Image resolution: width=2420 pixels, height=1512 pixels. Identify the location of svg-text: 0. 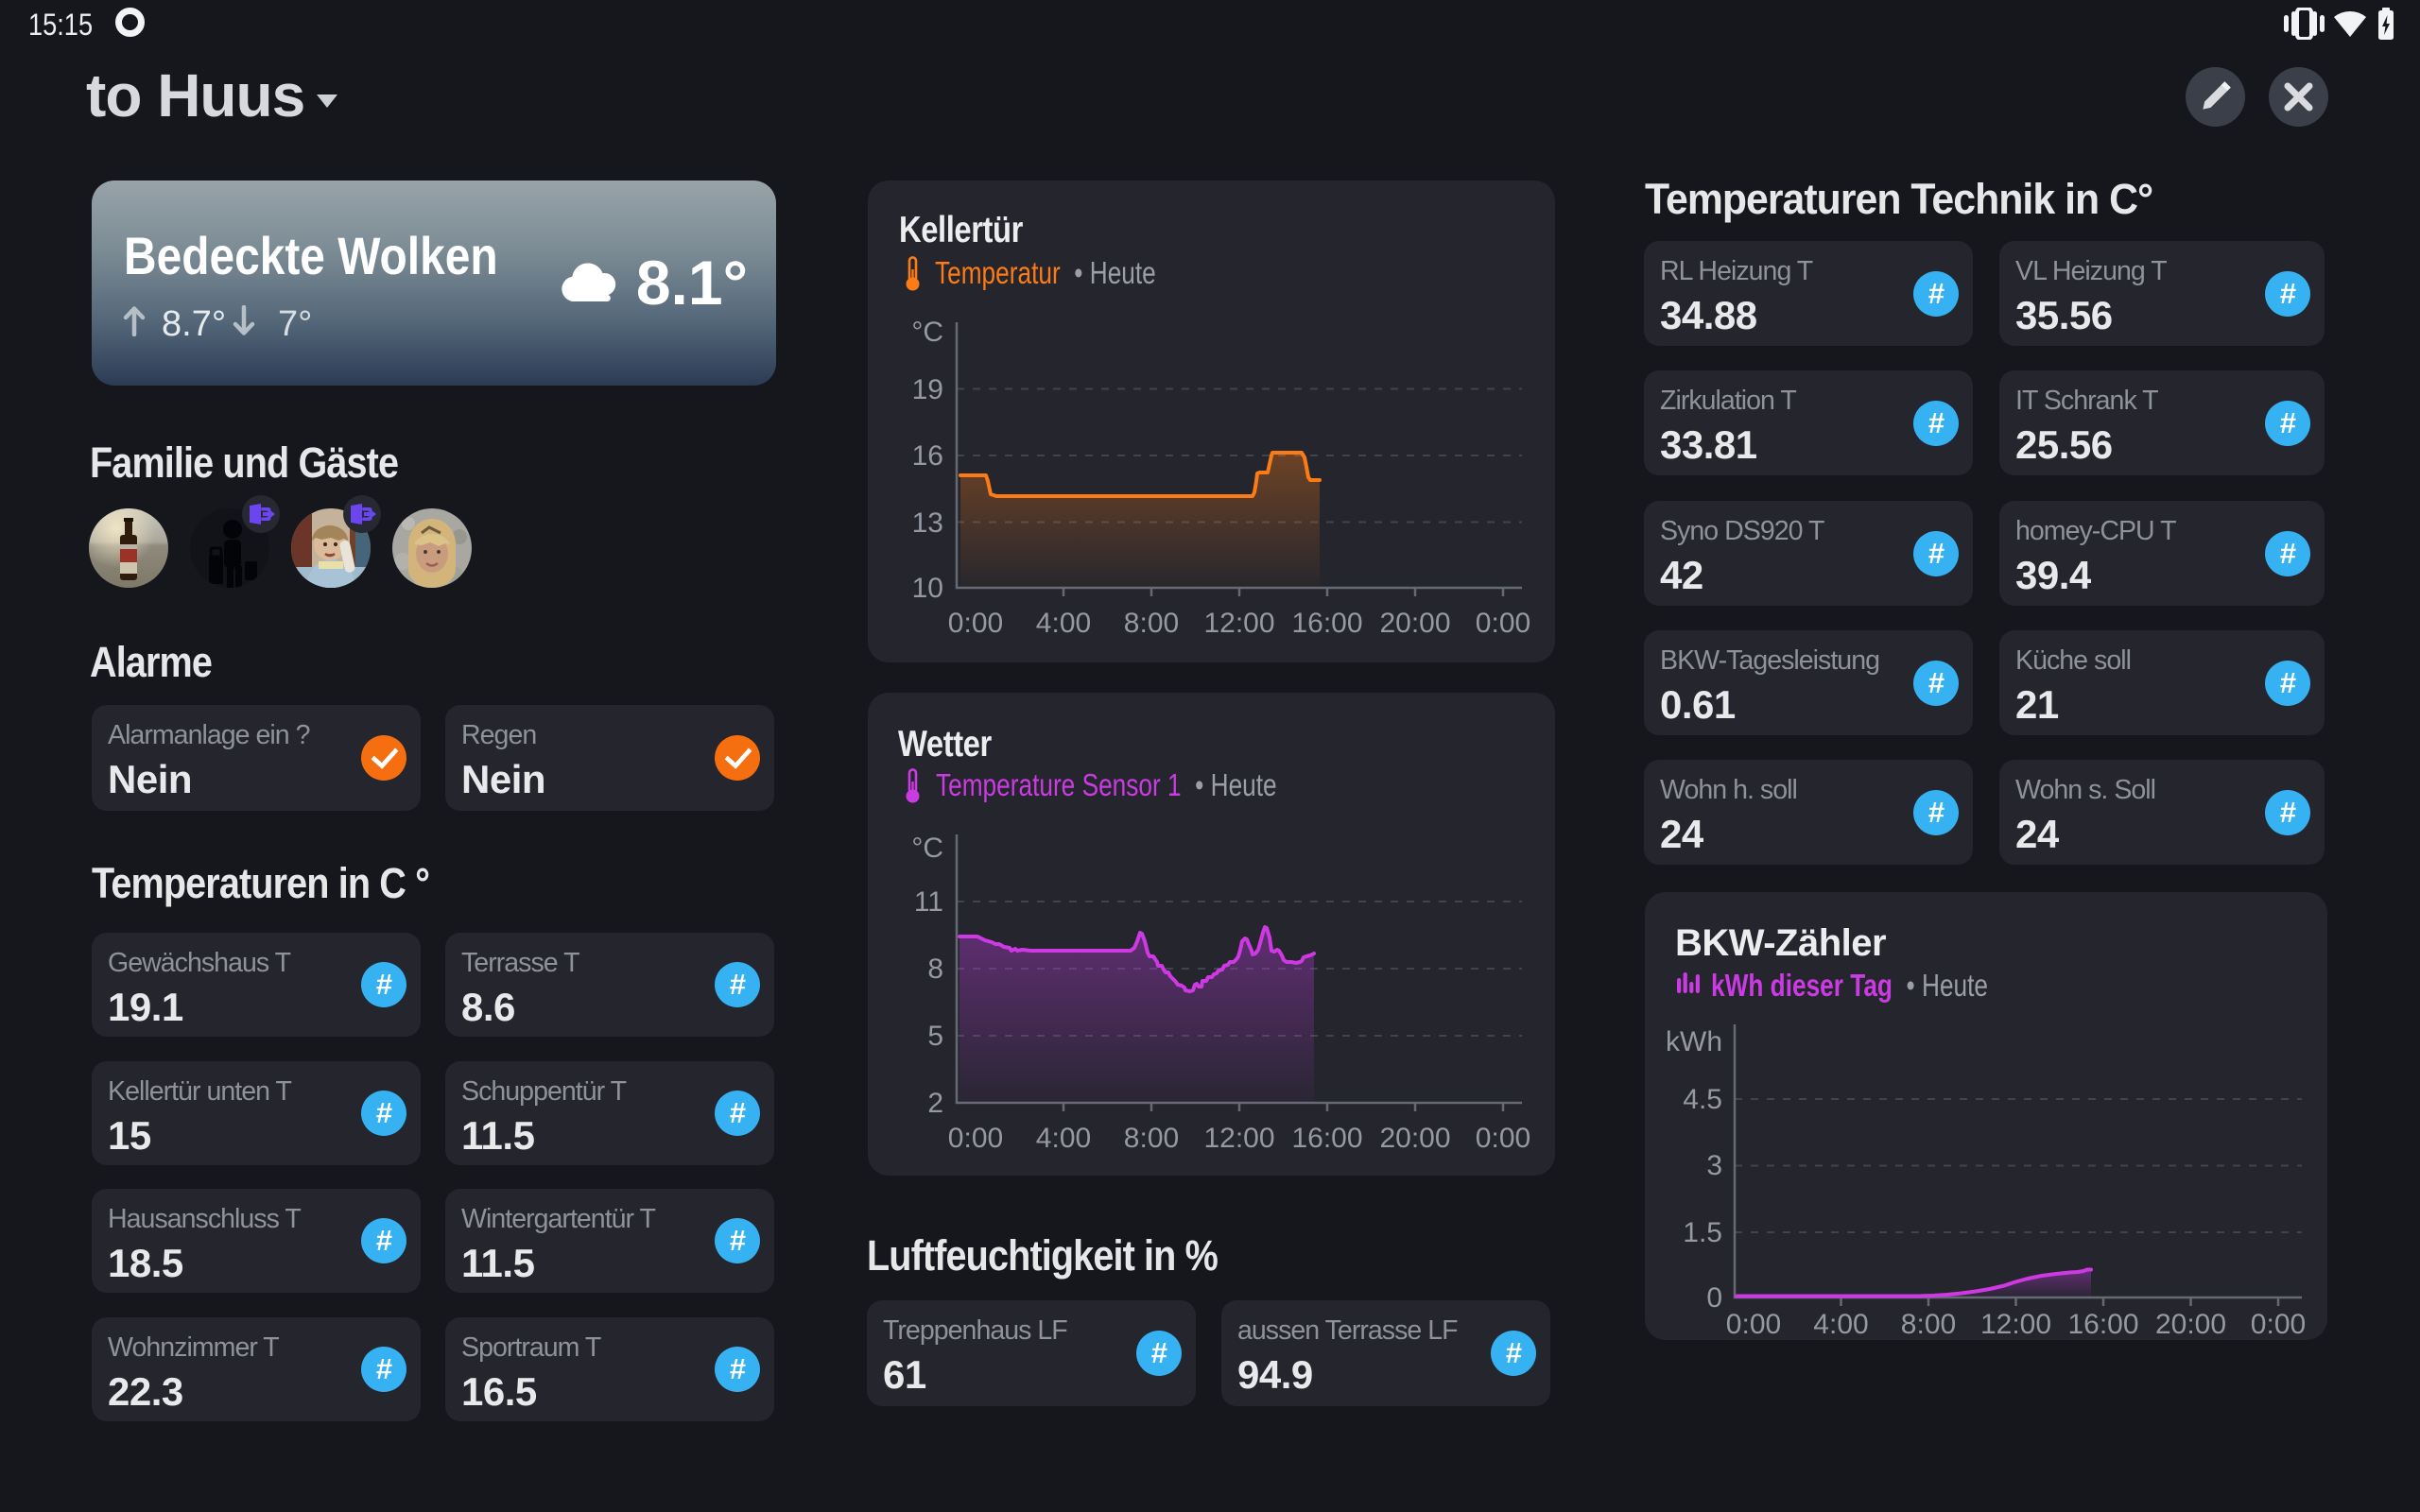
(1714, 1298).